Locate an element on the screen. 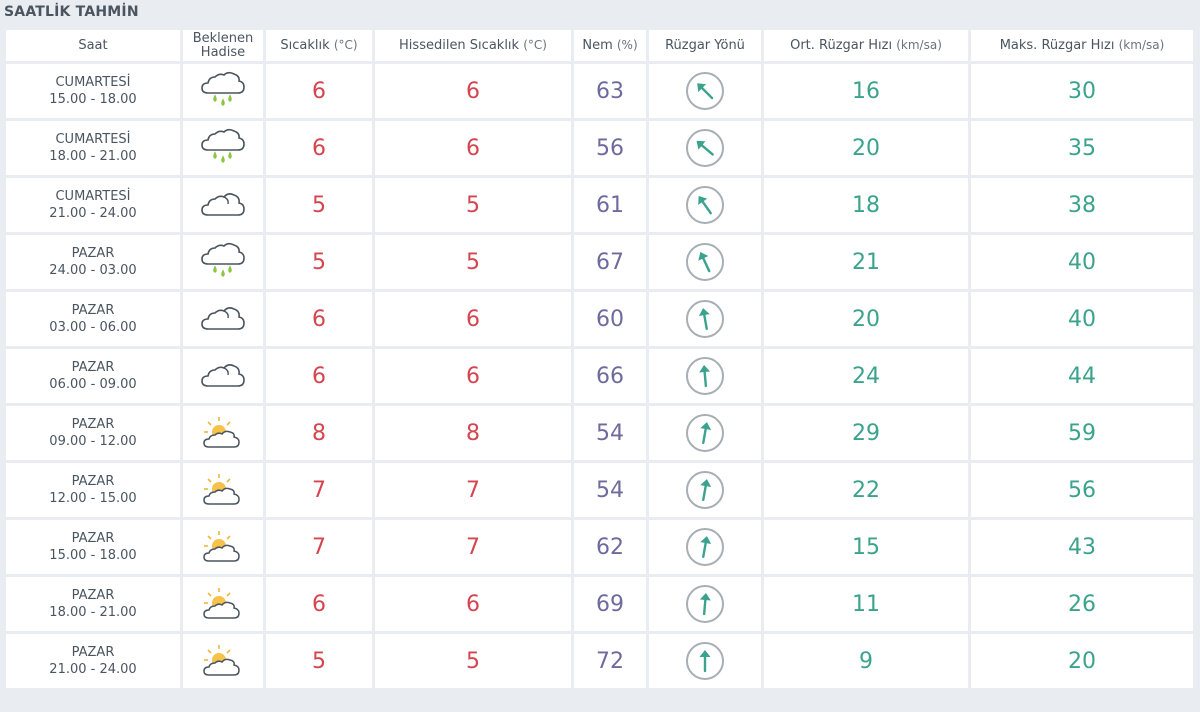 This screenshot has height=712, width=1200. time-cell: PAZAR 18.00 - 21.00 is located at coordinates (93, 604).